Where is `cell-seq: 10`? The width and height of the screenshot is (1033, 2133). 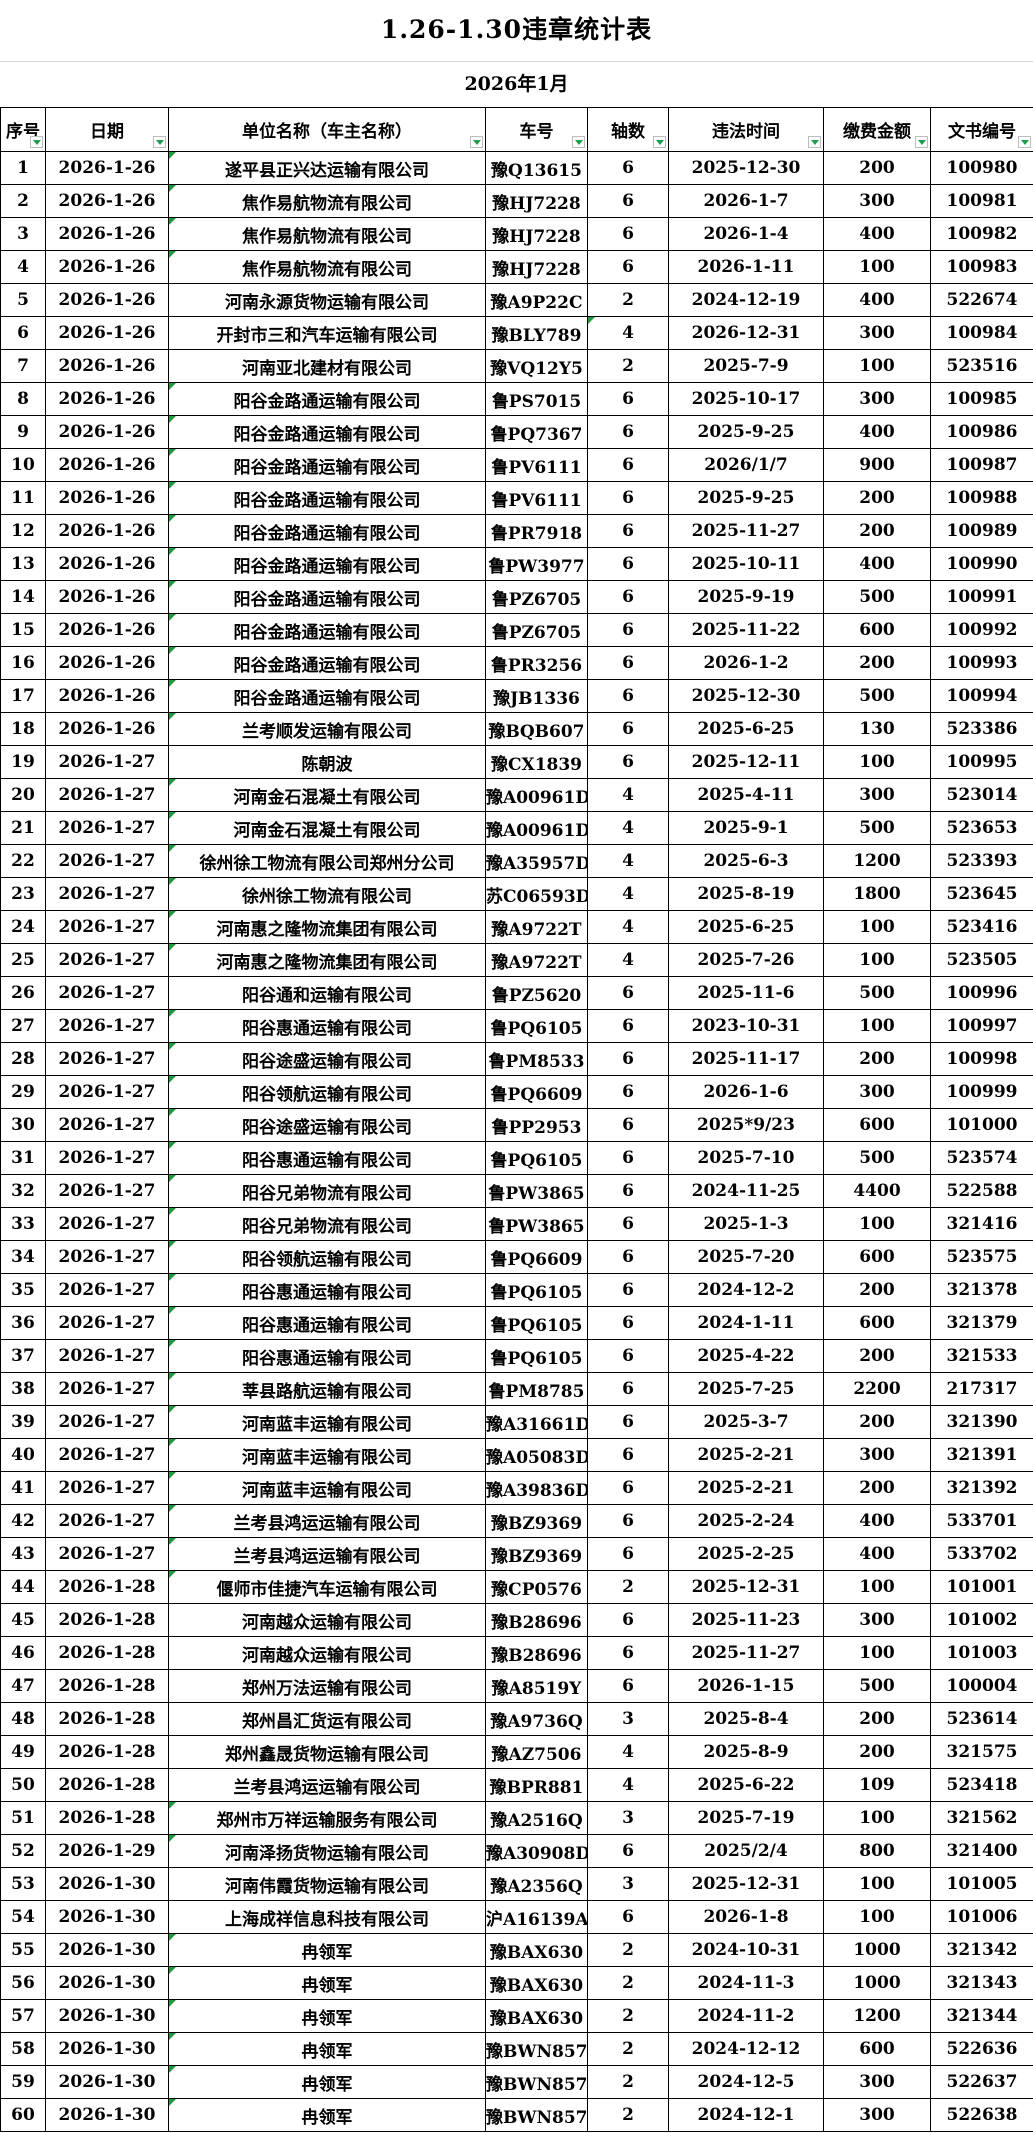
cell-seq: 10 is located at coordinates (23, 465).